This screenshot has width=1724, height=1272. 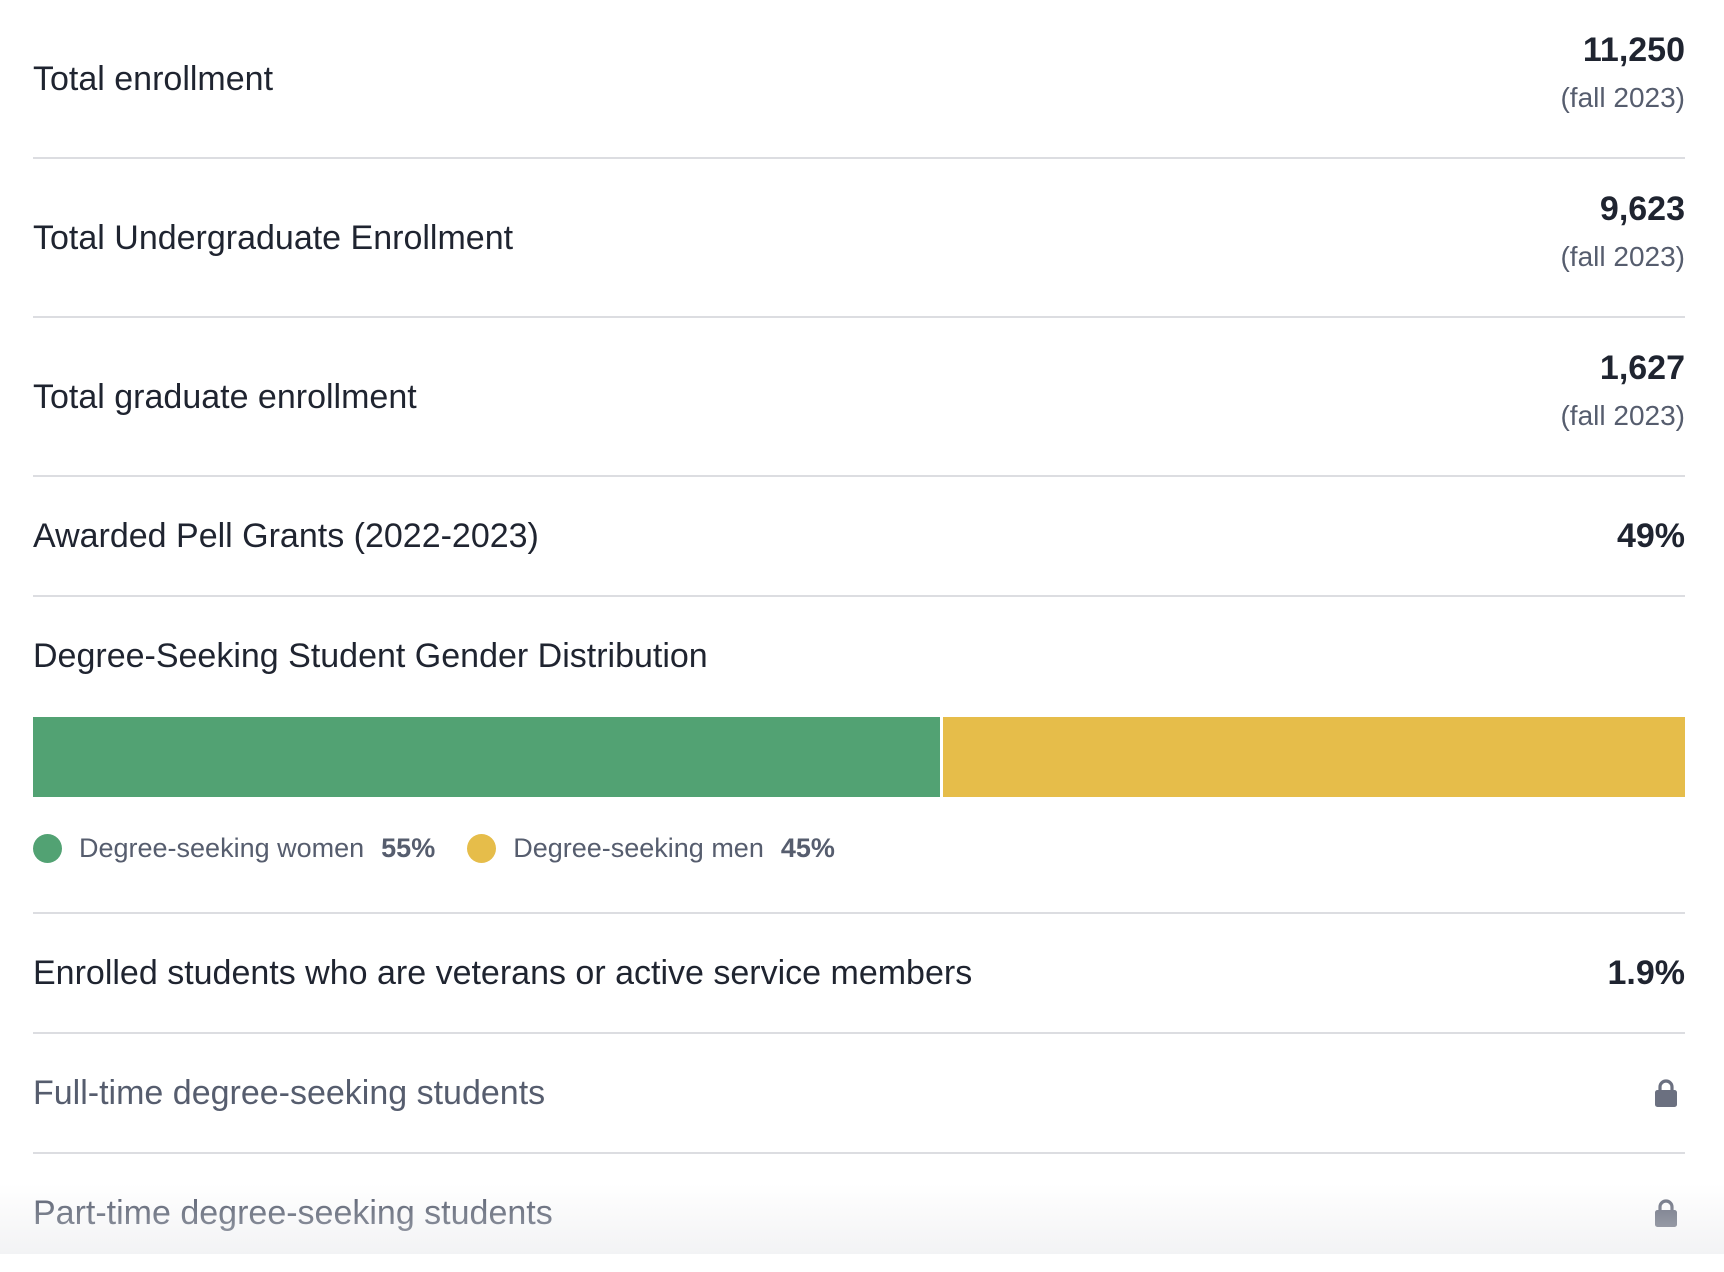 I want to click on locked-row-part-time: Part-time degree-seeking students, so click(x=859, y=1213).